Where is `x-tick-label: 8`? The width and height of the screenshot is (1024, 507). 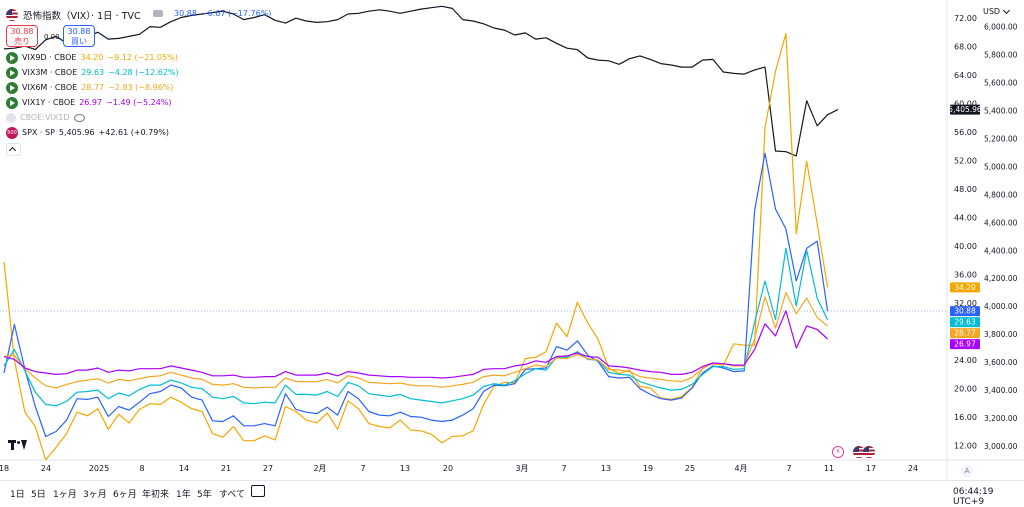 x-tick-label: 8 is located at coordinates (141, 468).